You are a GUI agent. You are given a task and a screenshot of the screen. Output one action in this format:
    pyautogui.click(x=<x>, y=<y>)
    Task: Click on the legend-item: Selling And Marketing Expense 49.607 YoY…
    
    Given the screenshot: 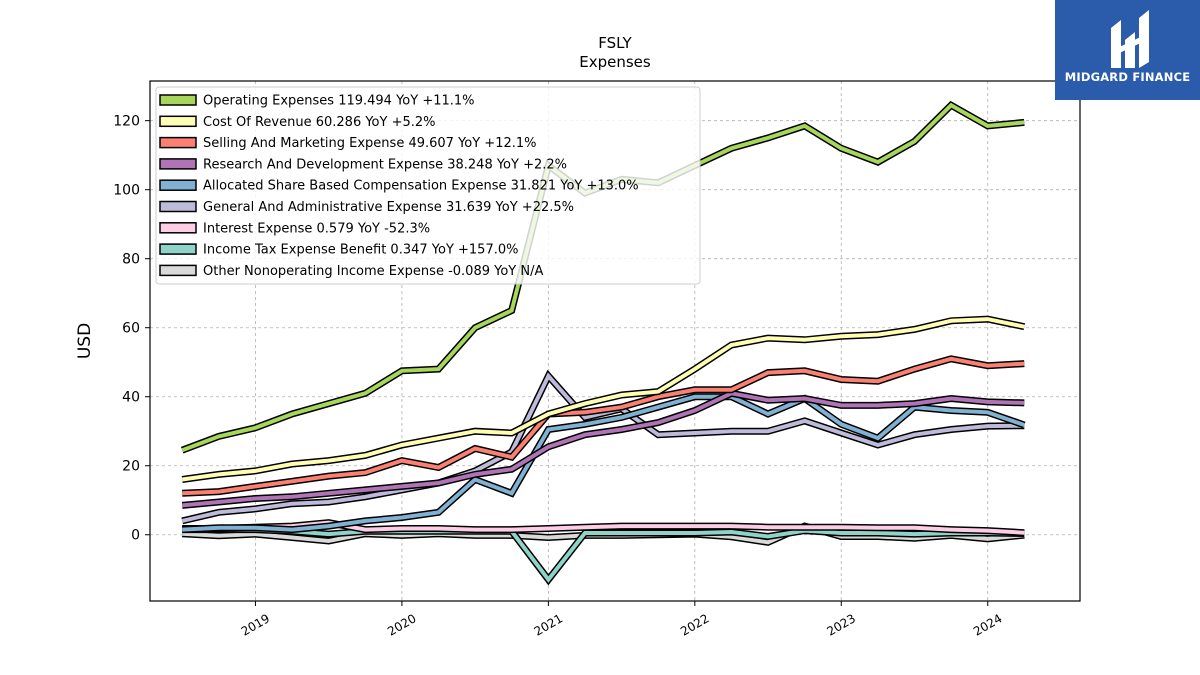 What is the action you would take?
    pyautogui.click(x=348, y=143)
    